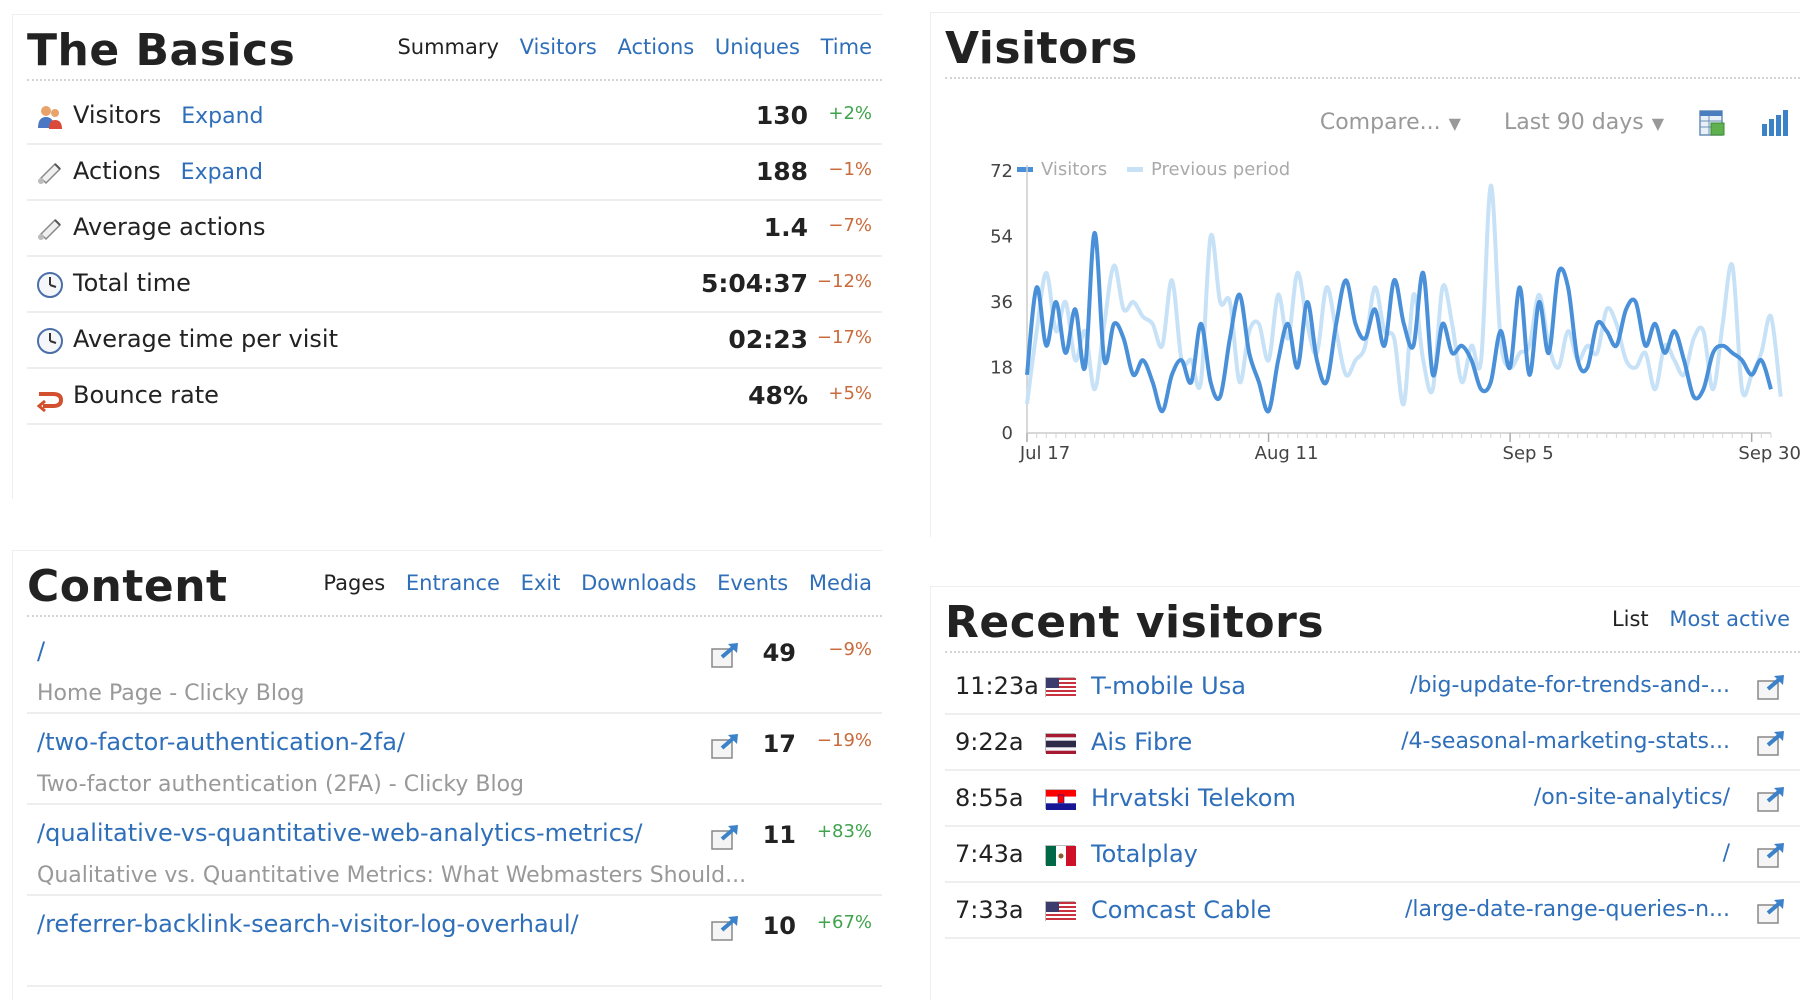 The image size is (1800, 1000). What do you see at coordinates (1729, 619) in the screenshot?
I see `tab-most-active: Most active` at bounding box center [1729, 619].